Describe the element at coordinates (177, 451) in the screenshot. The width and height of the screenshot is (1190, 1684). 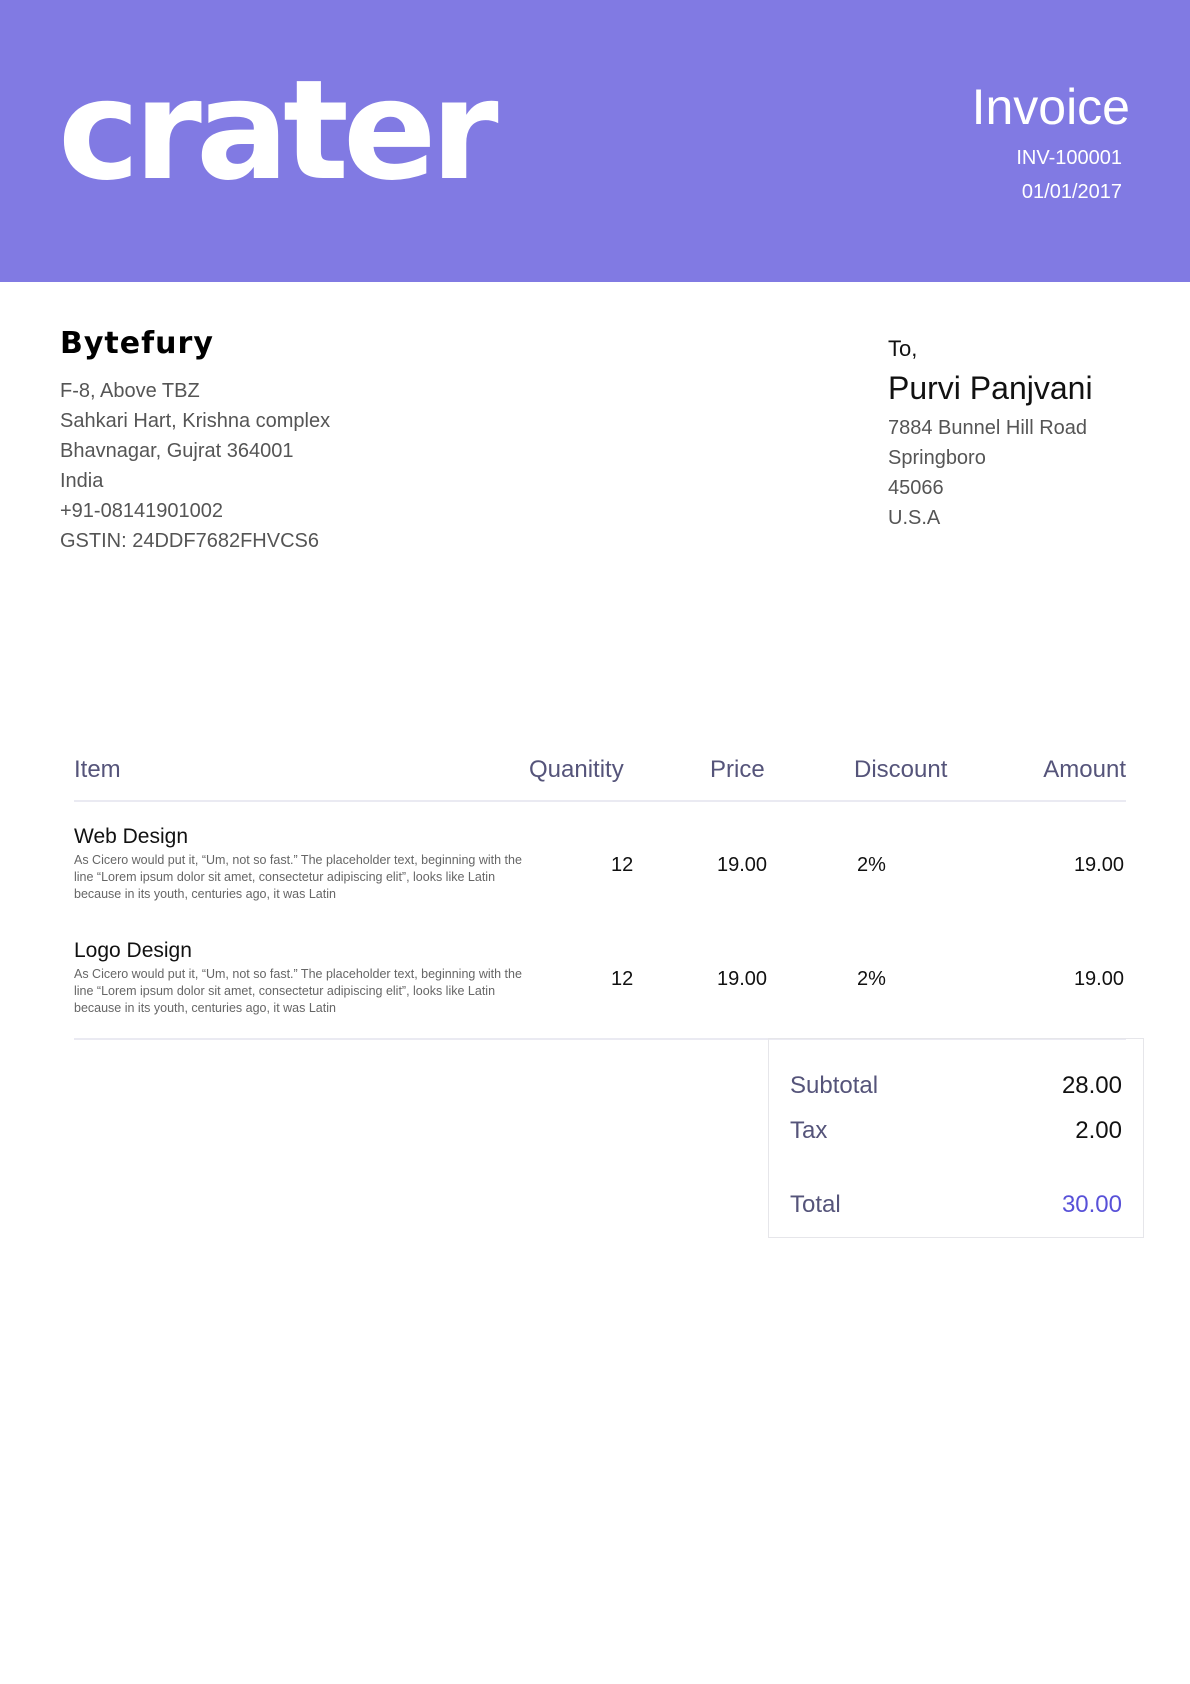
I see `address-line: Bhavnagar, Gujrat 364001` at that location.